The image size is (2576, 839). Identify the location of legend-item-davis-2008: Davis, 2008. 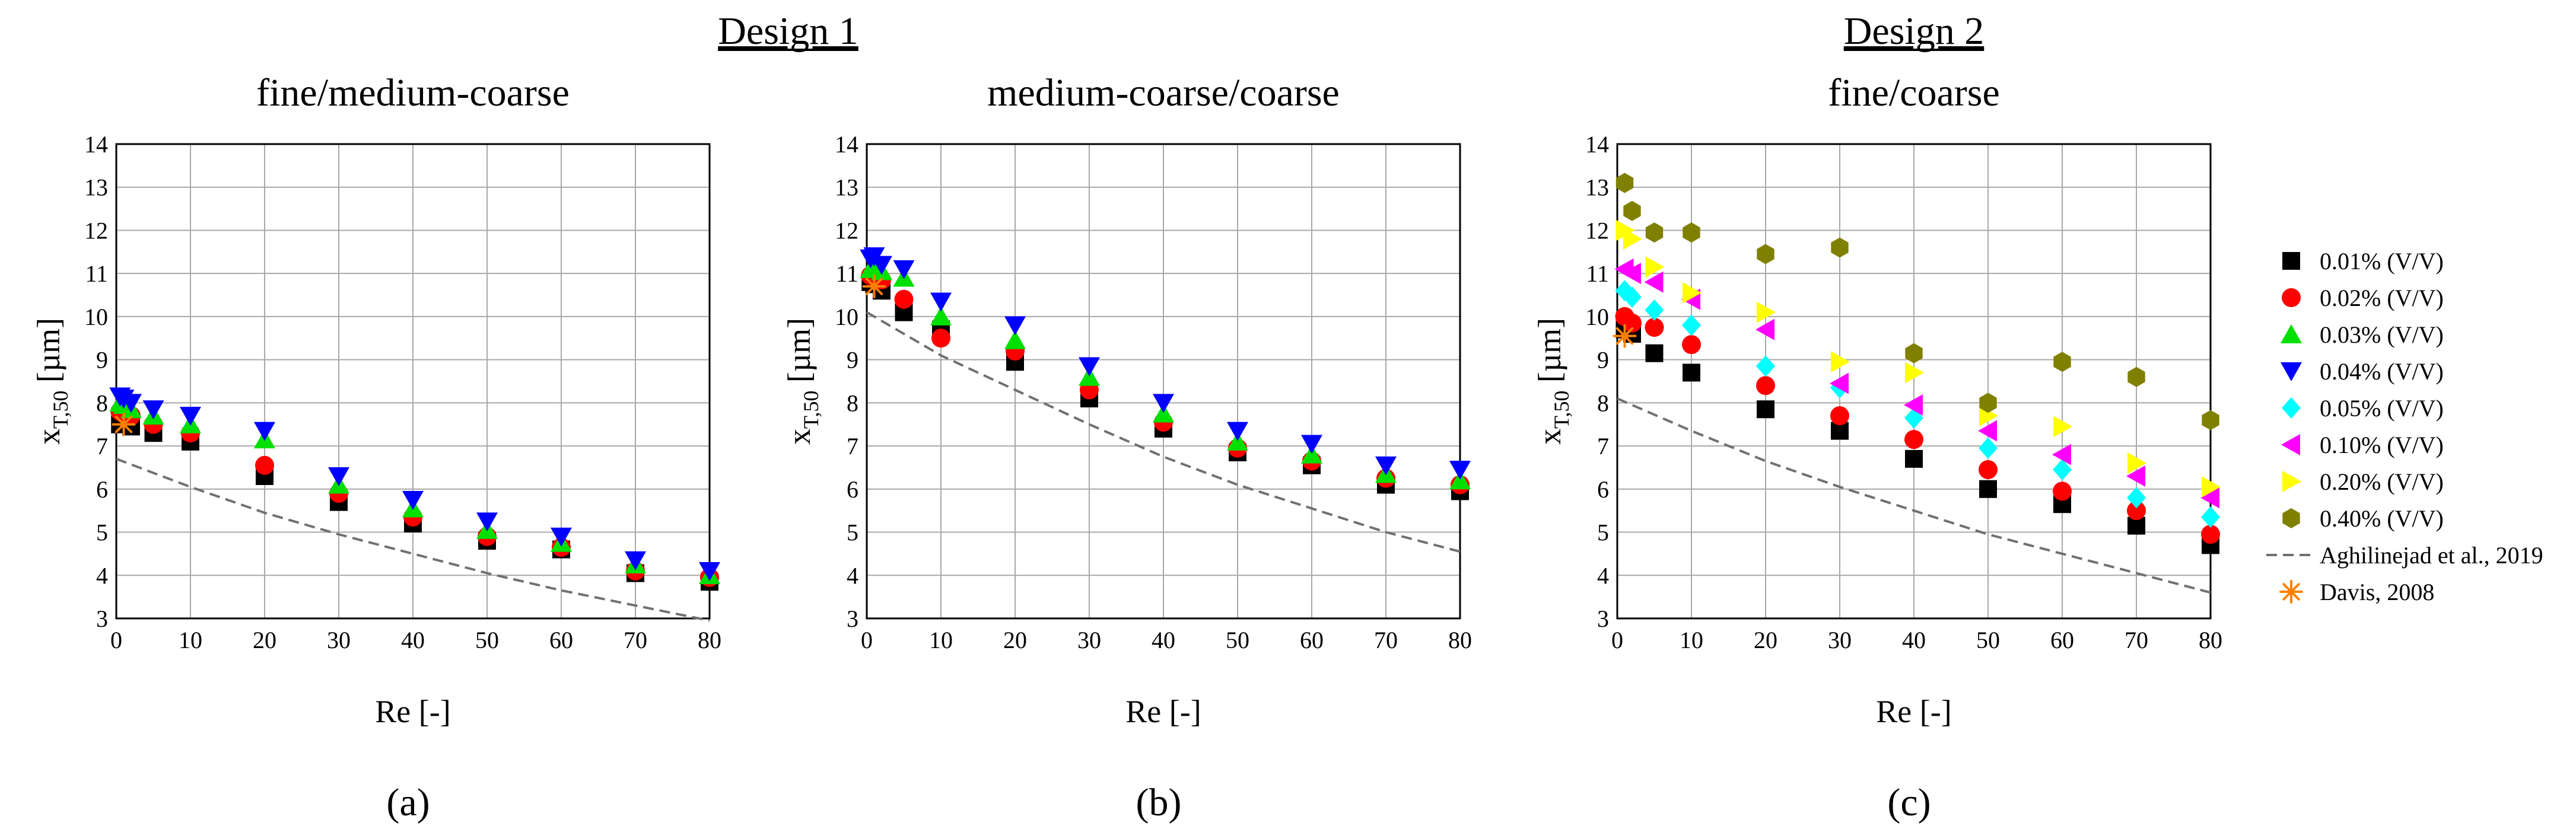
(2356, 592).